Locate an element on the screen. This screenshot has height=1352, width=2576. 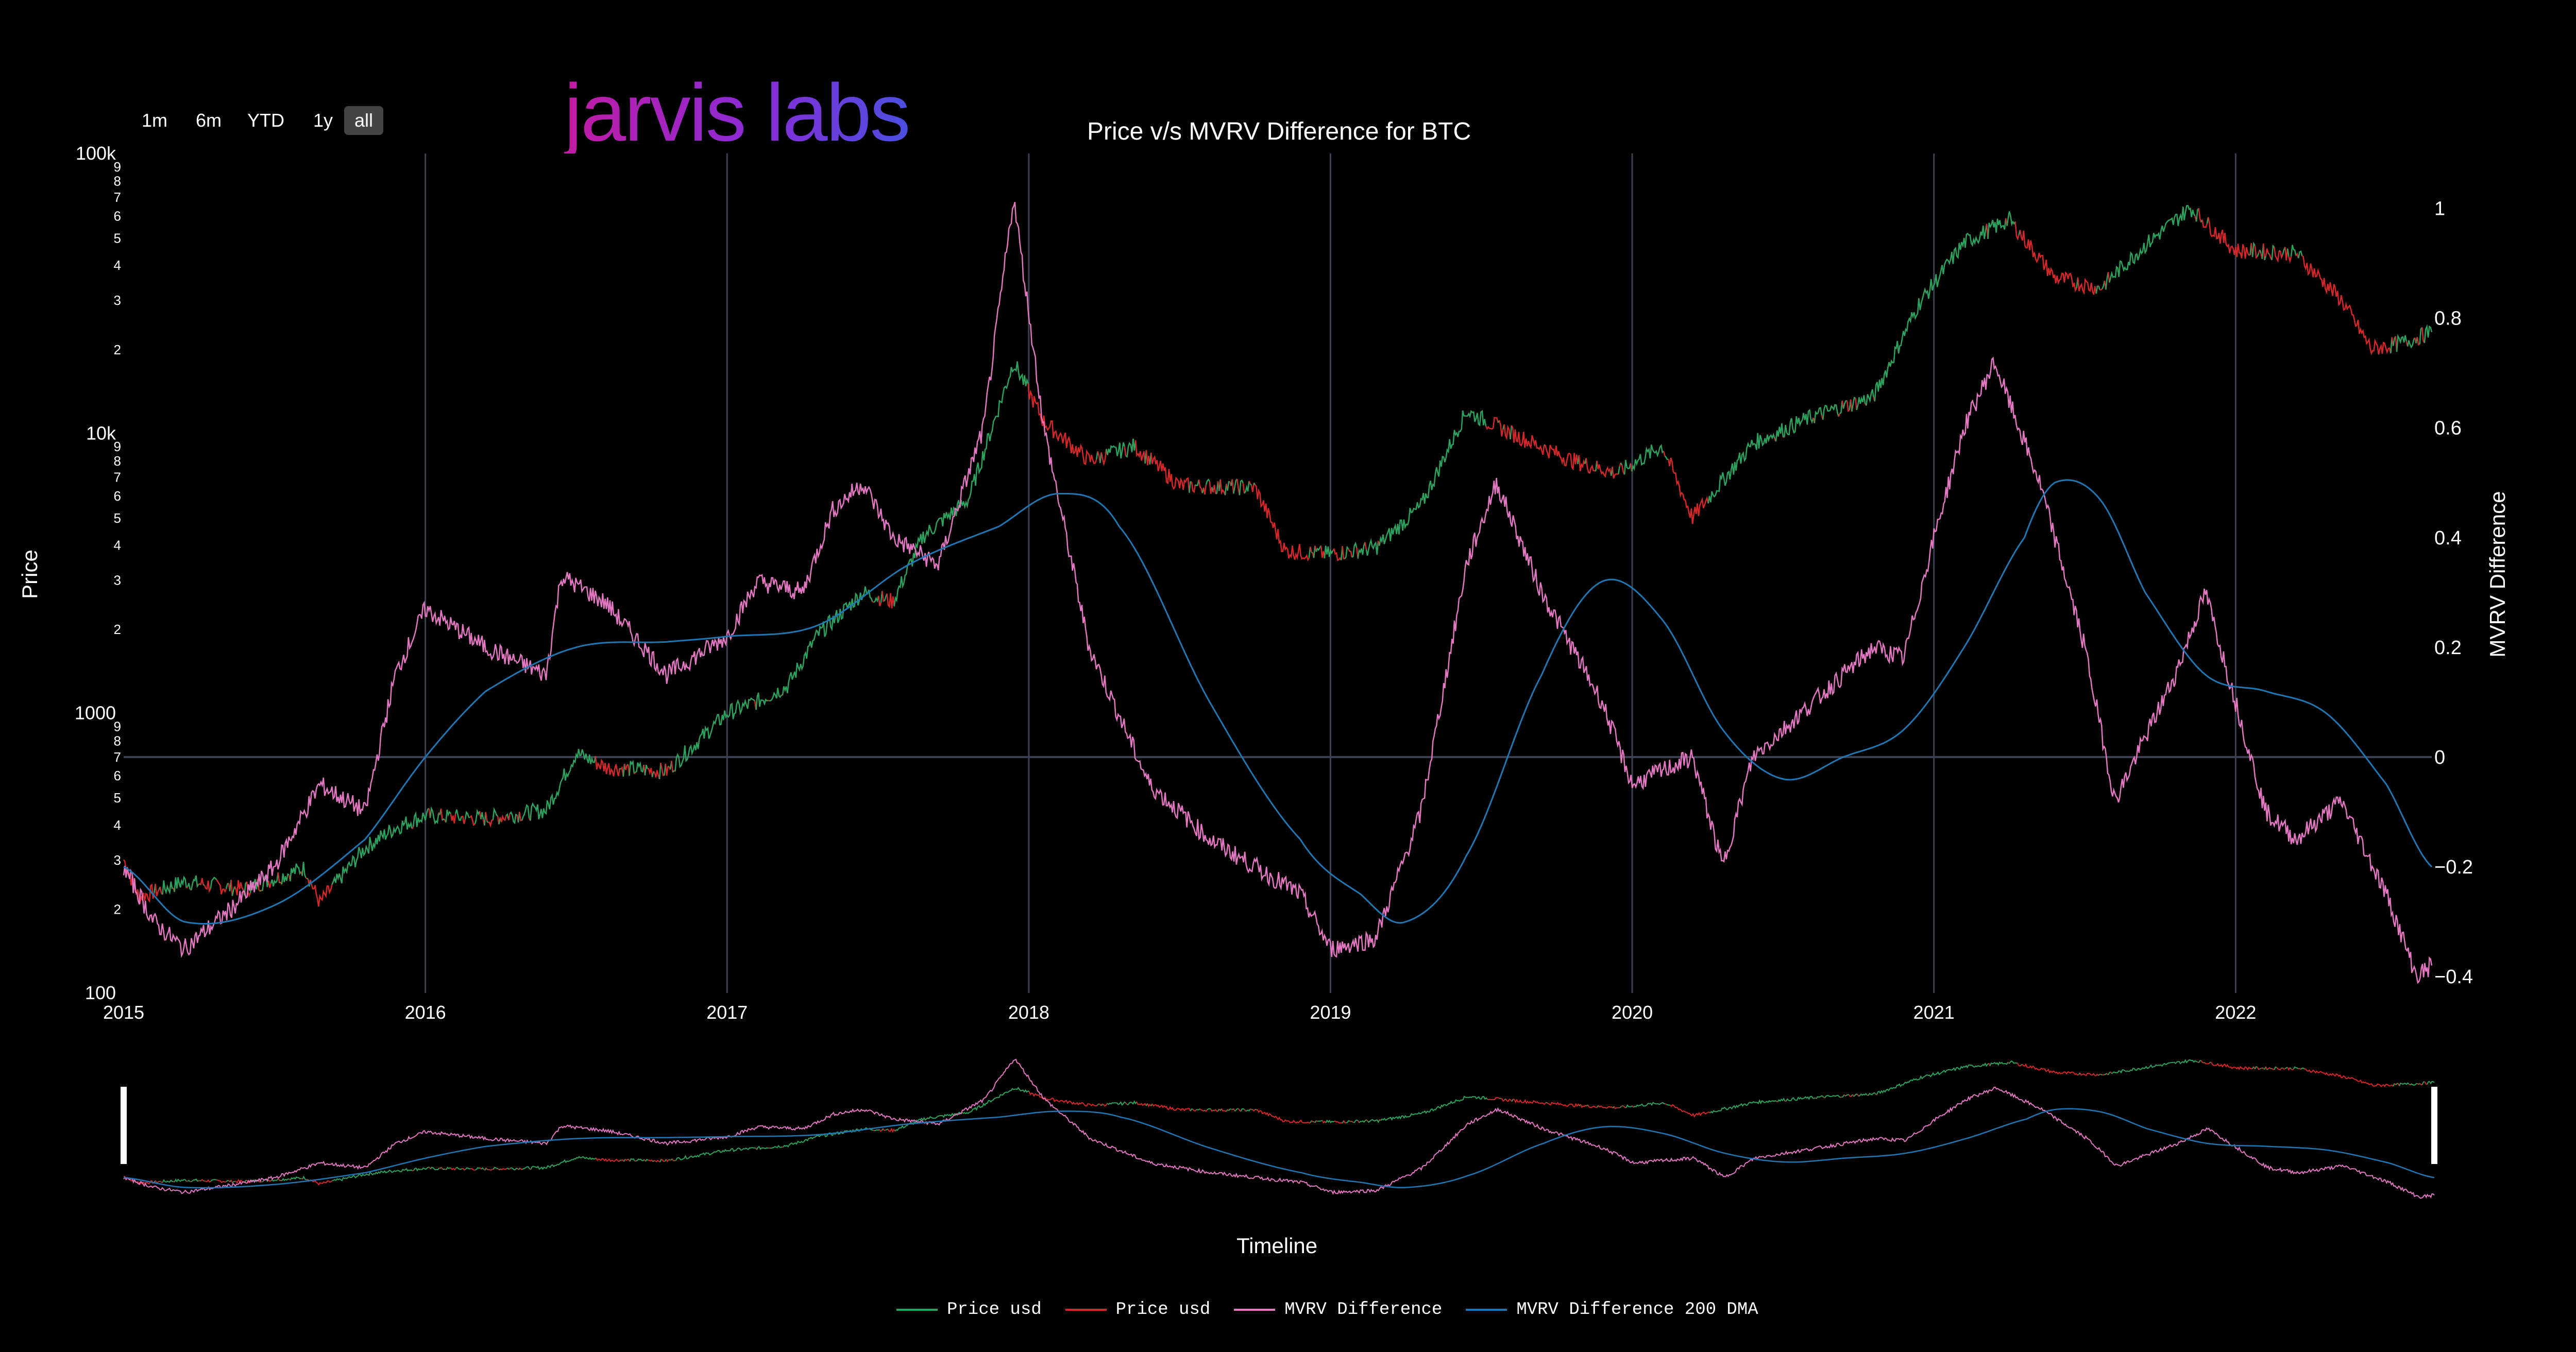
range-button-all: all is located at coordinates (364, 121).